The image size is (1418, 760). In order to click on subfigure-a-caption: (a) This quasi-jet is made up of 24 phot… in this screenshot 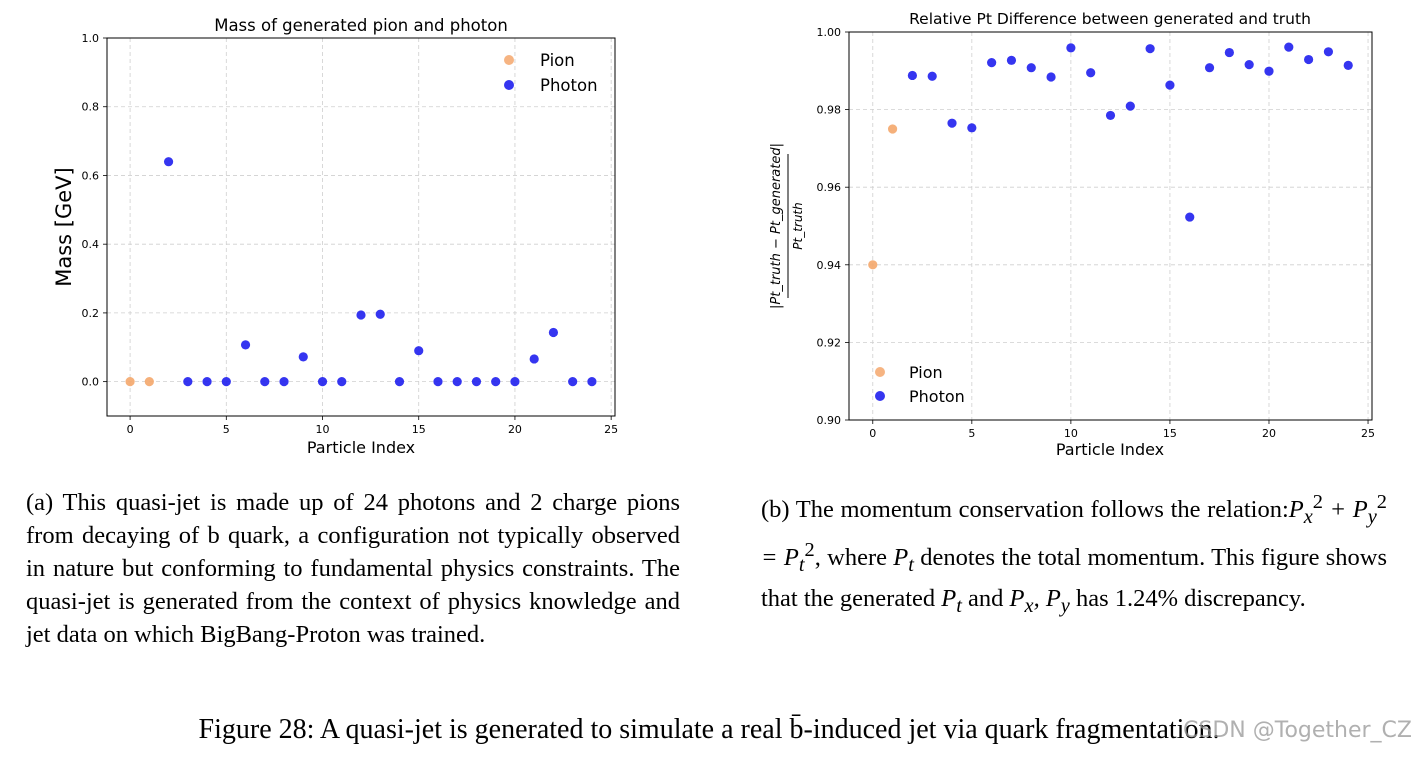, I will do `click(353, 568)`.